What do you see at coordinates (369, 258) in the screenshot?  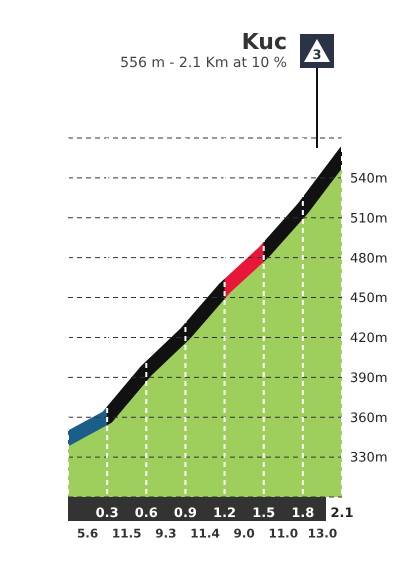 I see `y-tick-label: 480m` at bounding box center [369, 258].